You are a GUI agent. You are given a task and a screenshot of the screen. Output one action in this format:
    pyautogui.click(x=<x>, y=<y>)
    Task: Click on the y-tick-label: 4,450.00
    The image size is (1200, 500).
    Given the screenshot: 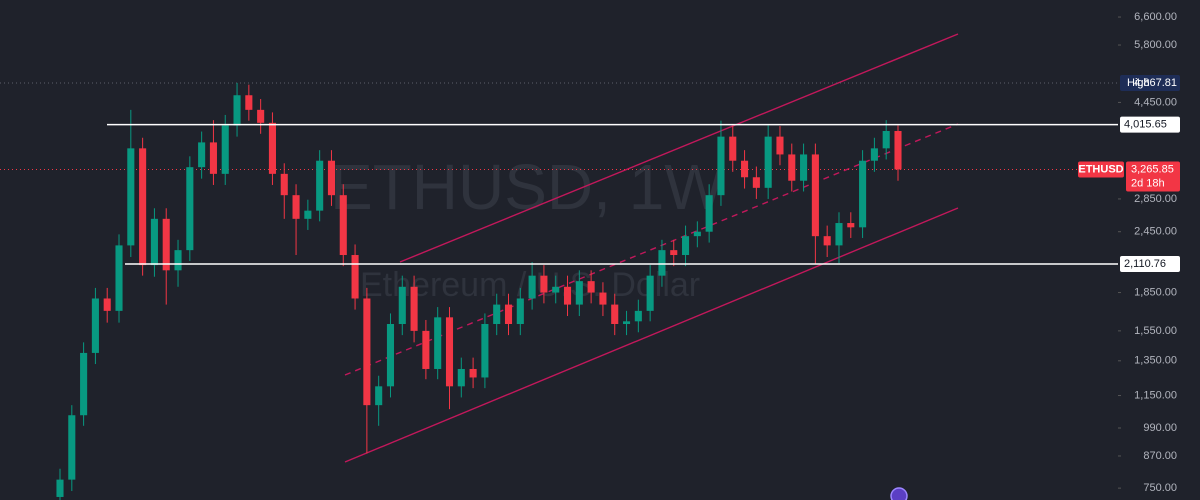 What is the action you would take?
    pyautogui.click(x=1155, y=102)
    